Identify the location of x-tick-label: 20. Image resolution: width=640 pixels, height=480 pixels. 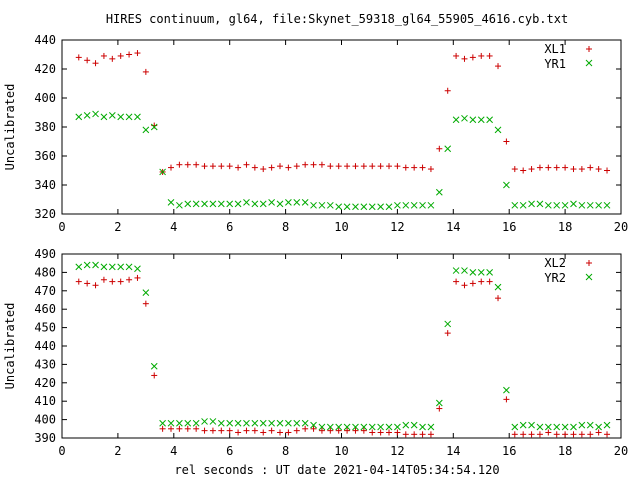
(621, 227).